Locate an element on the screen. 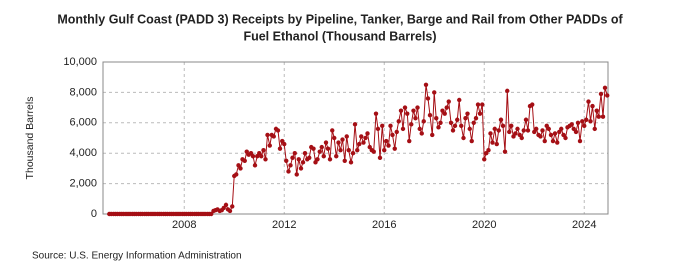 This screenshot has height=280, width=675. y-axis-label: Thousand Barrels is located at coordinates (30, 138).